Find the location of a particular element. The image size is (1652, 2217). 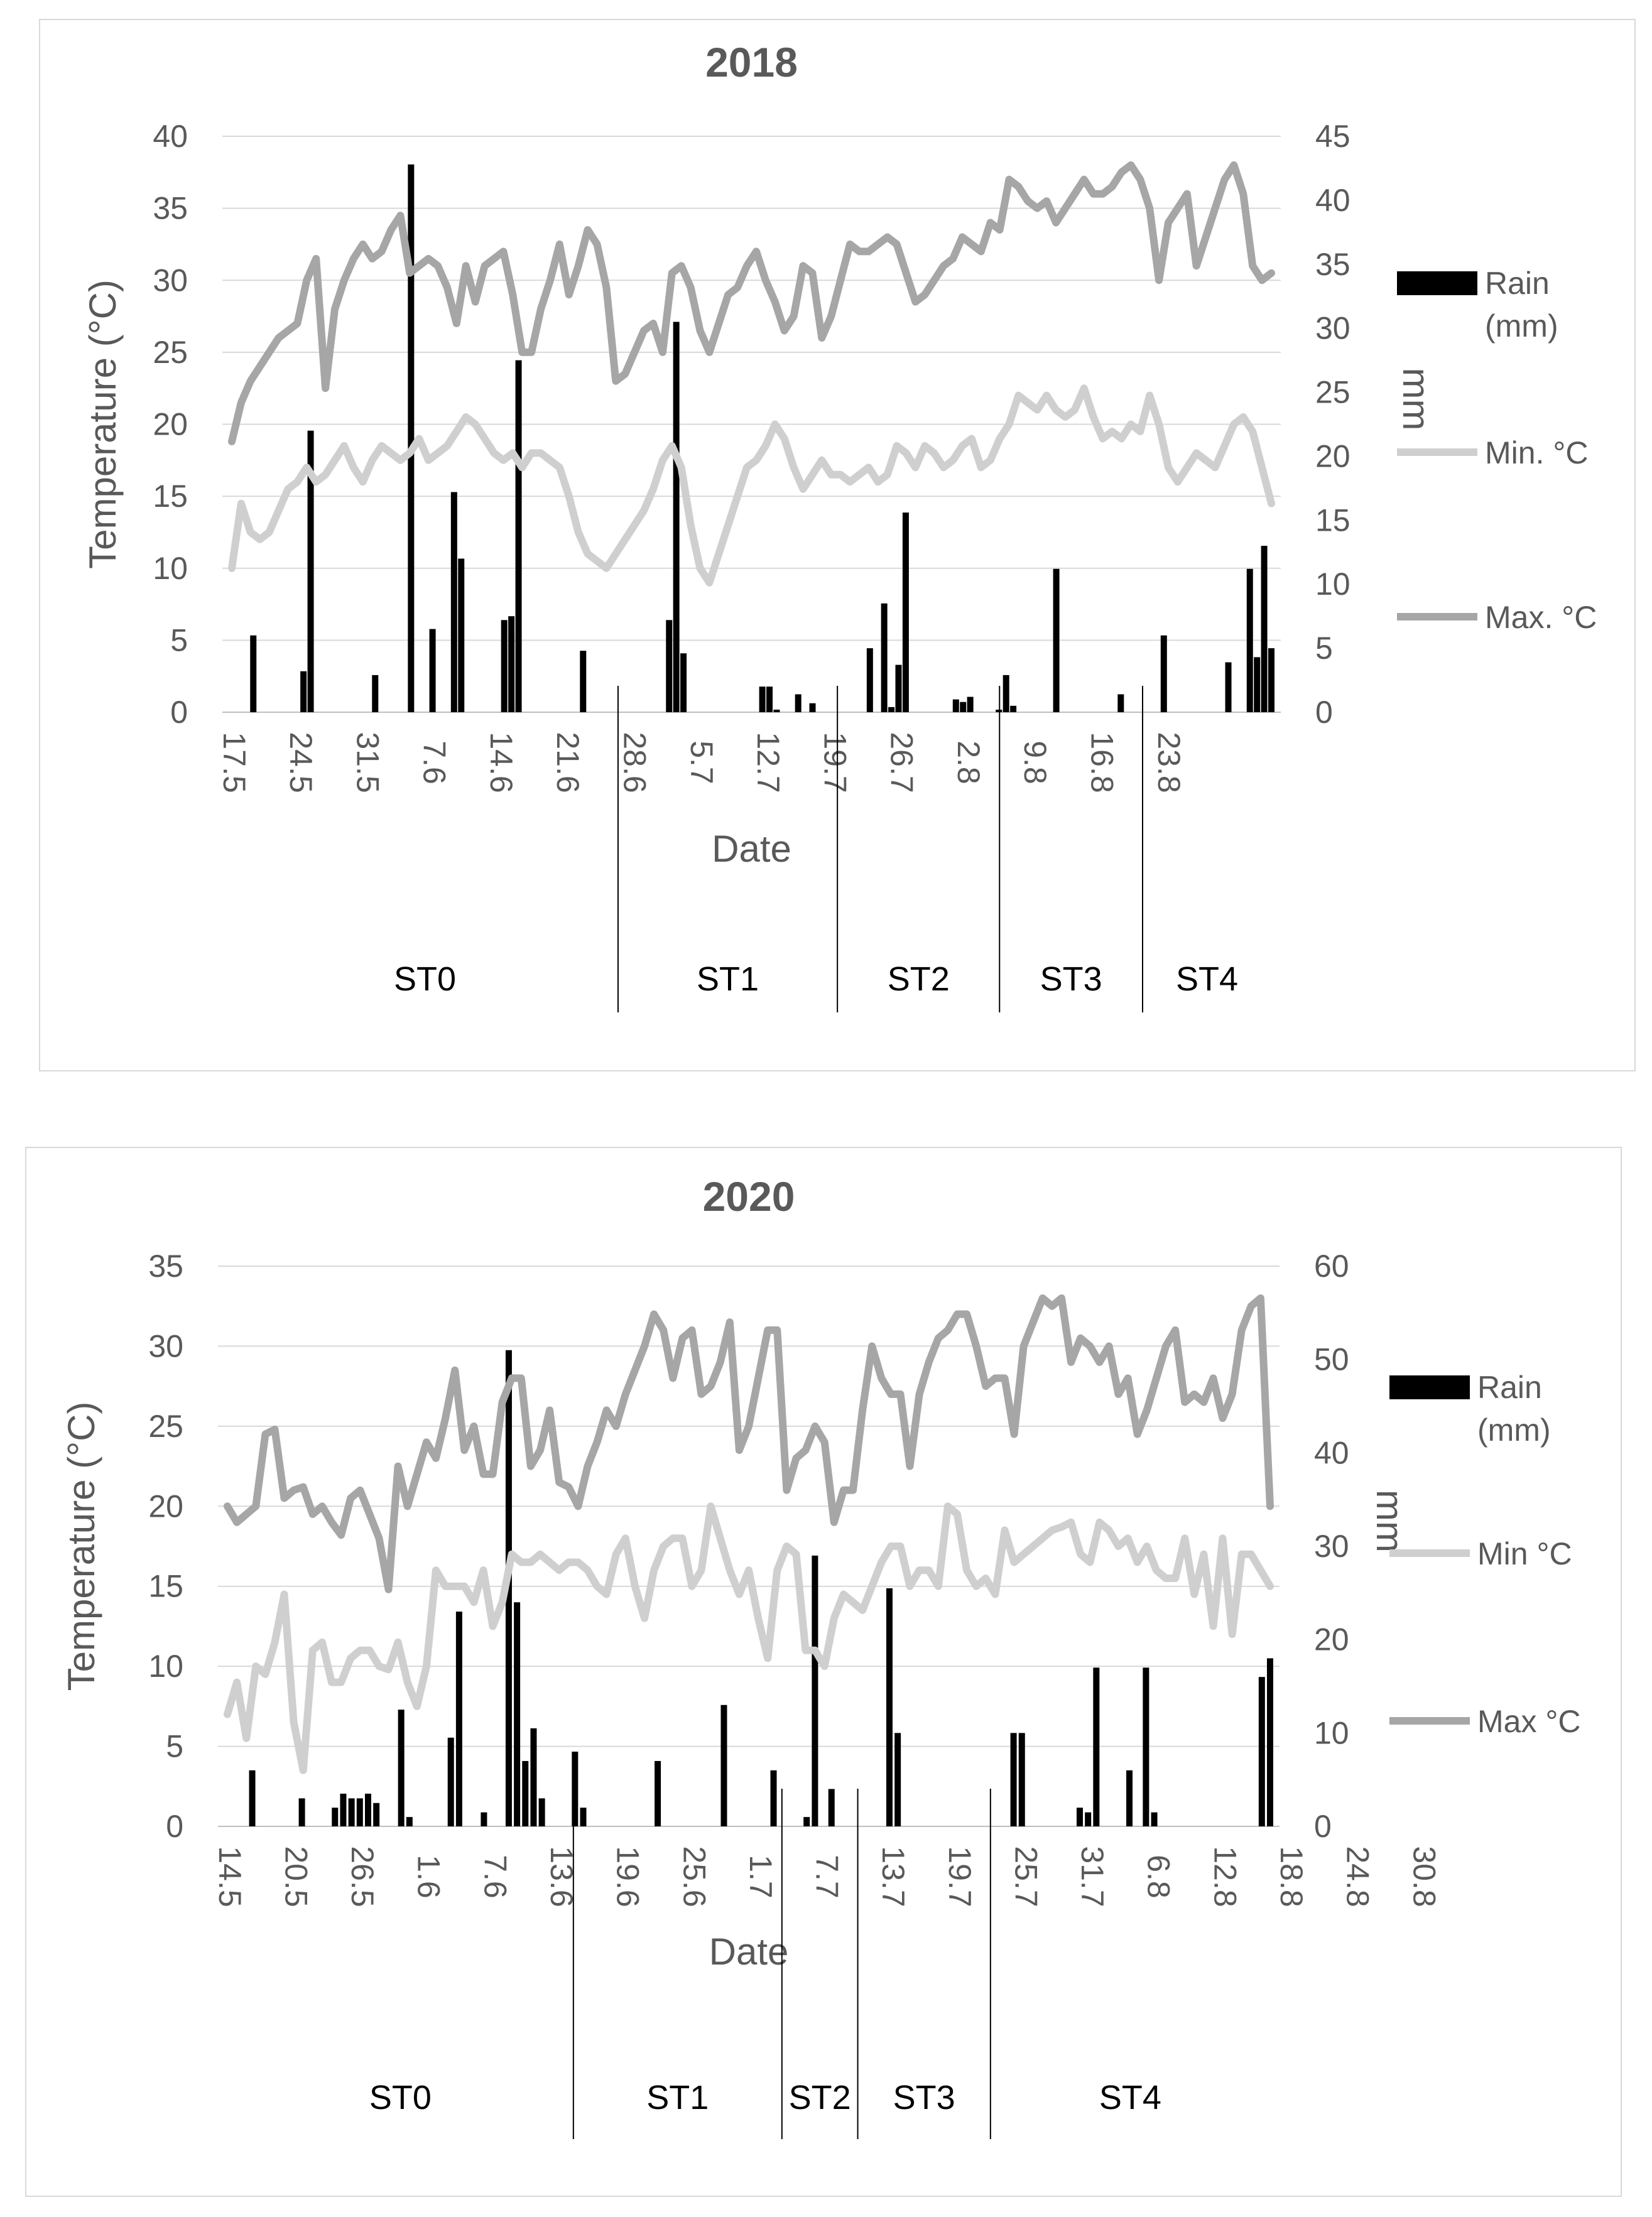

y2-tick-label: 20 is located at coordinates (1332, 456).